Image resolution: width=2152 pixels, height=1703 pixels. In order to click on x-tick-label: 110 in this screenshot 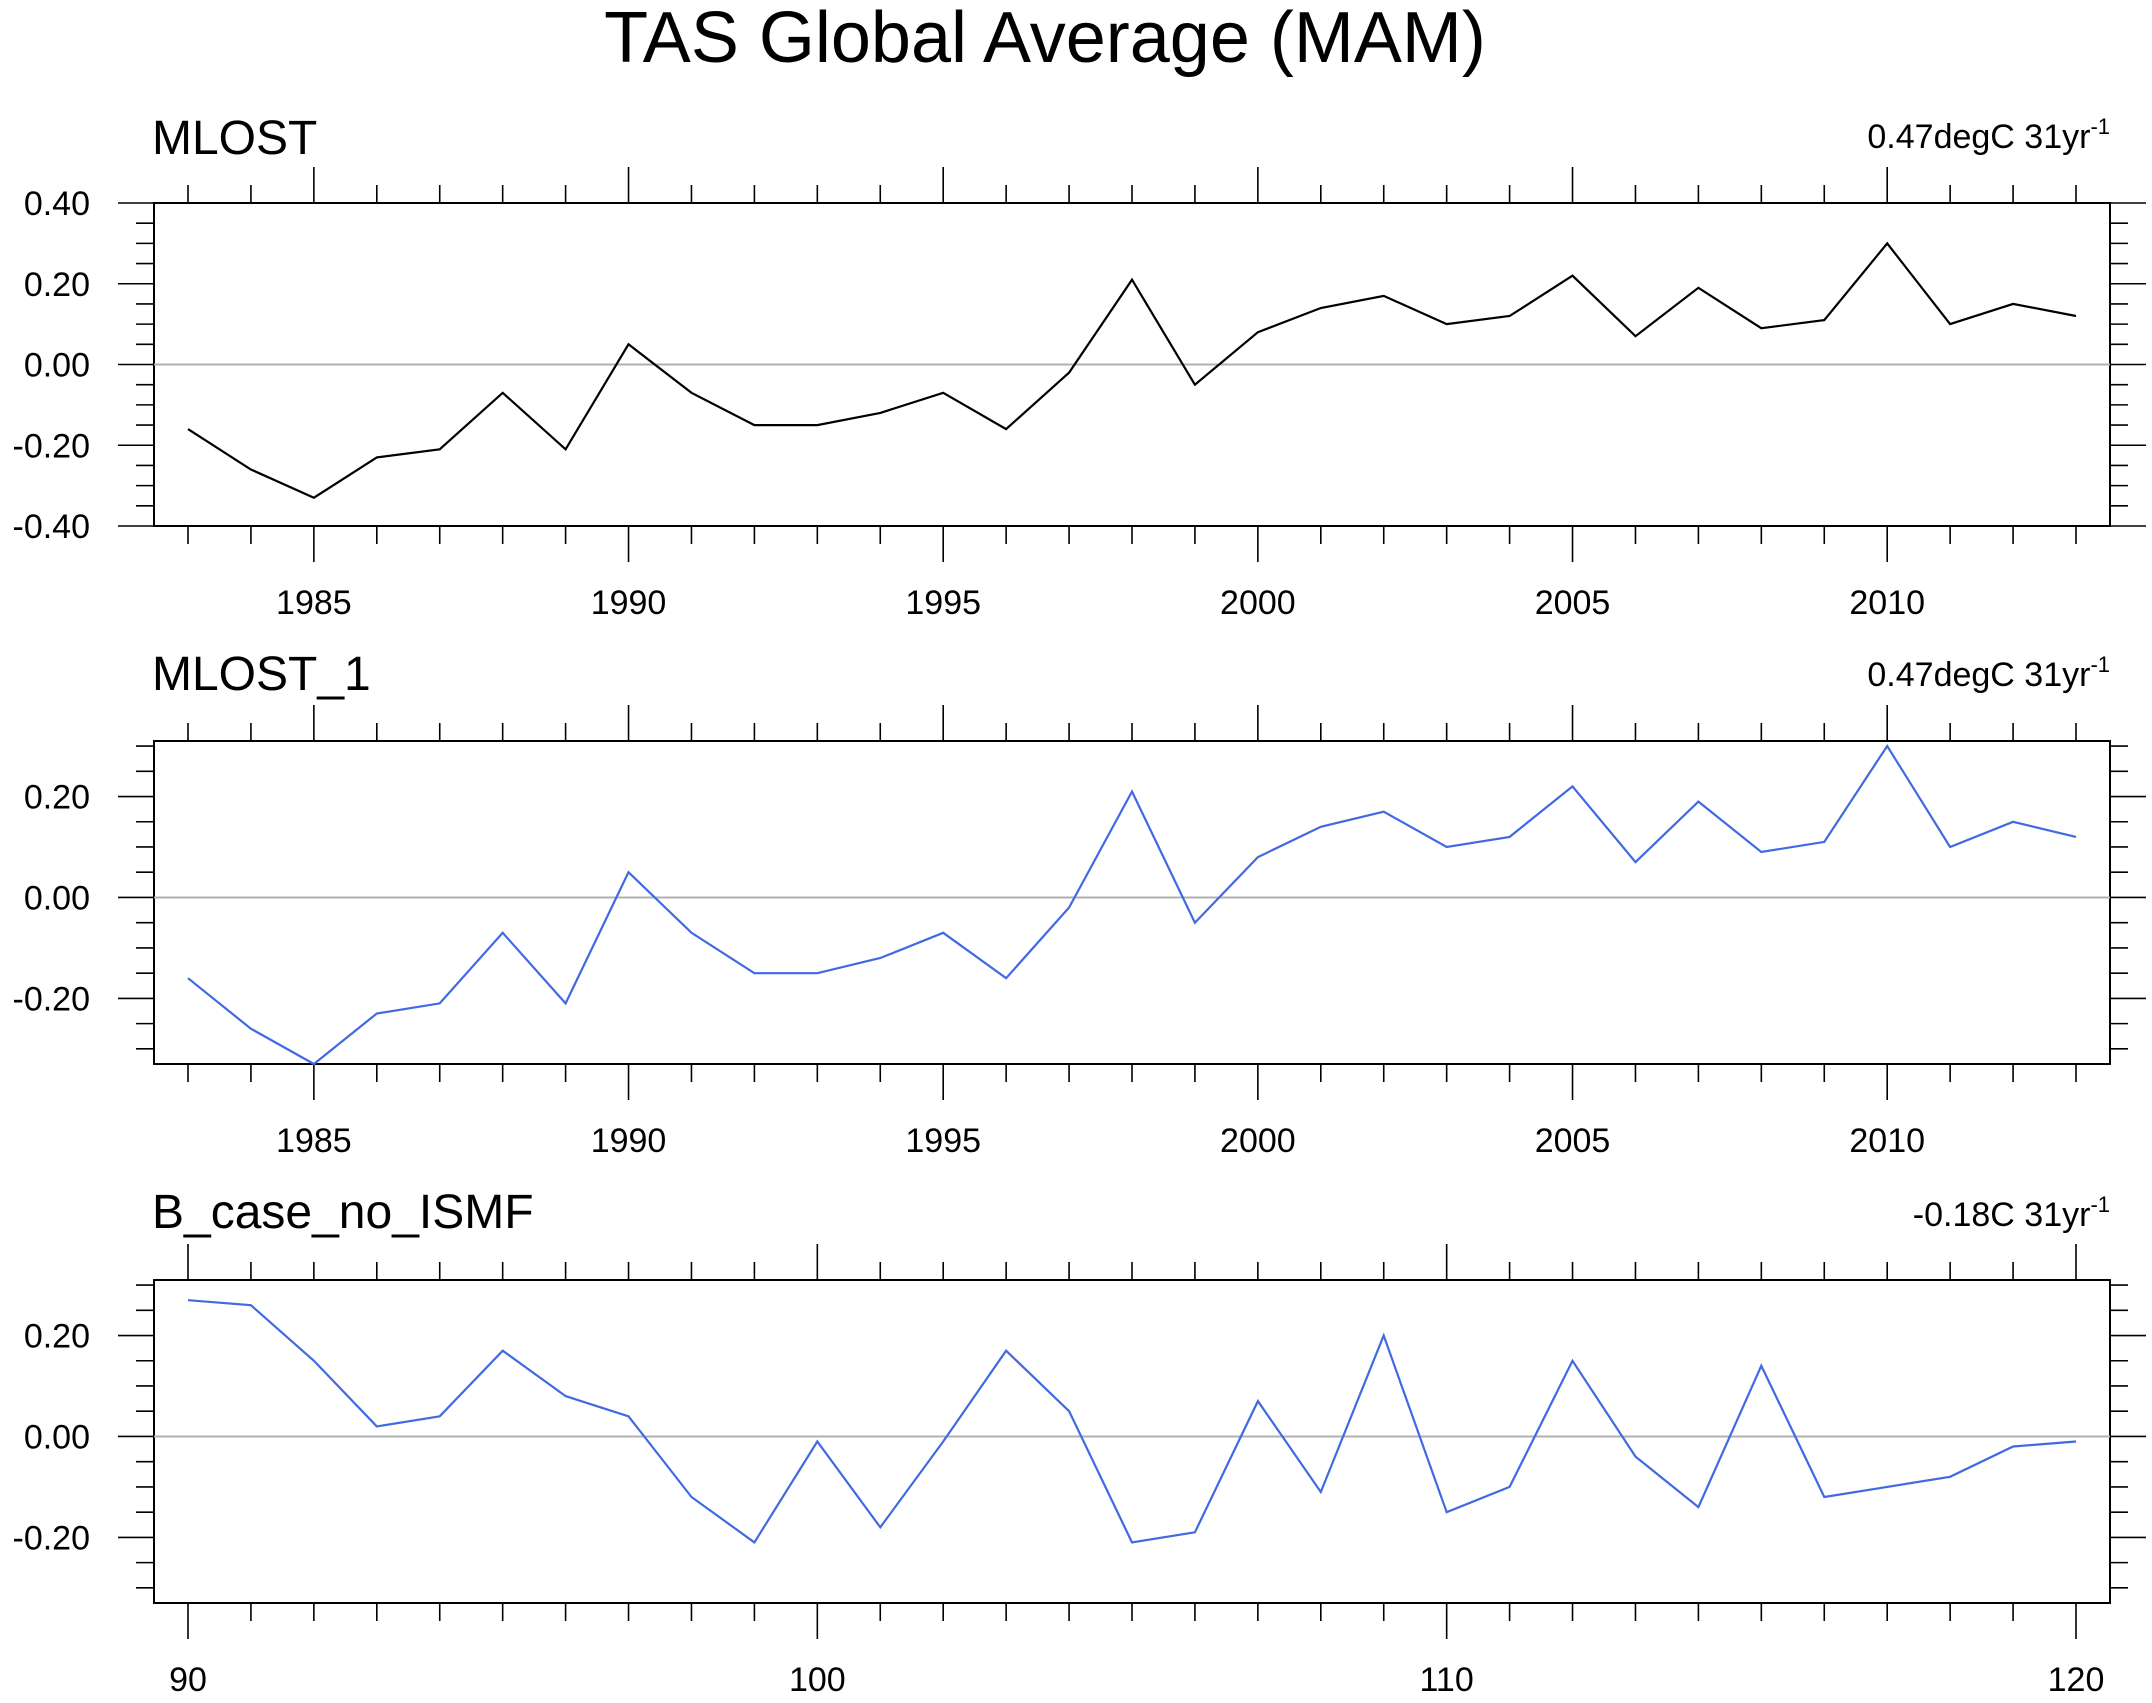, I will do `click(1447, 1680)`.